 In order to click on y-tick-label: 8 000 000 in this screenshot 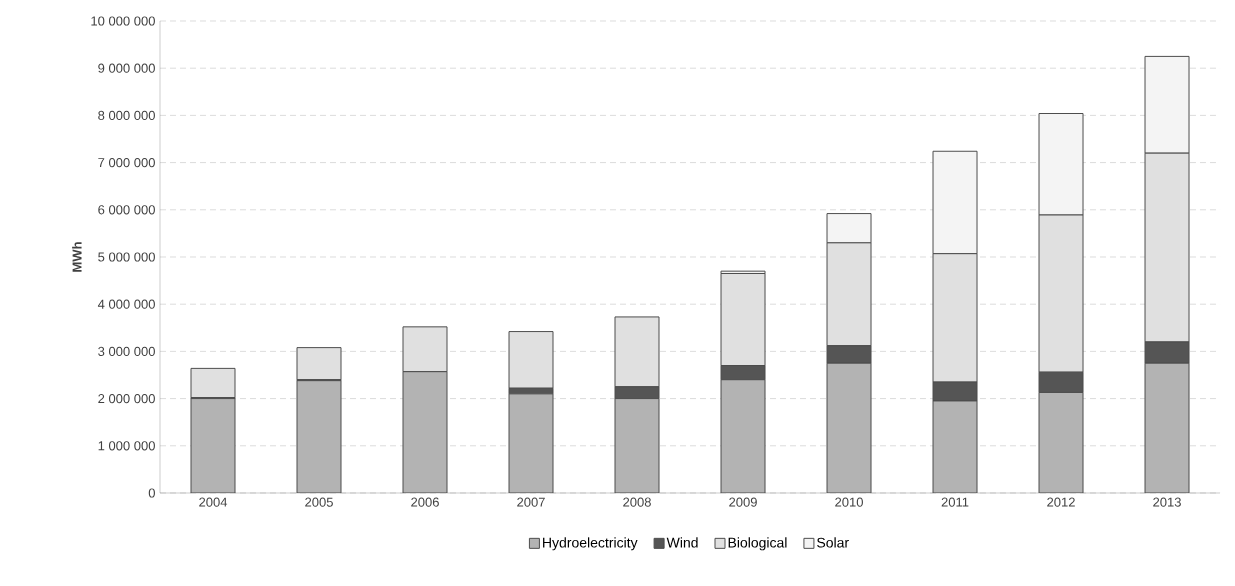, I will do `click(126, 115)`.